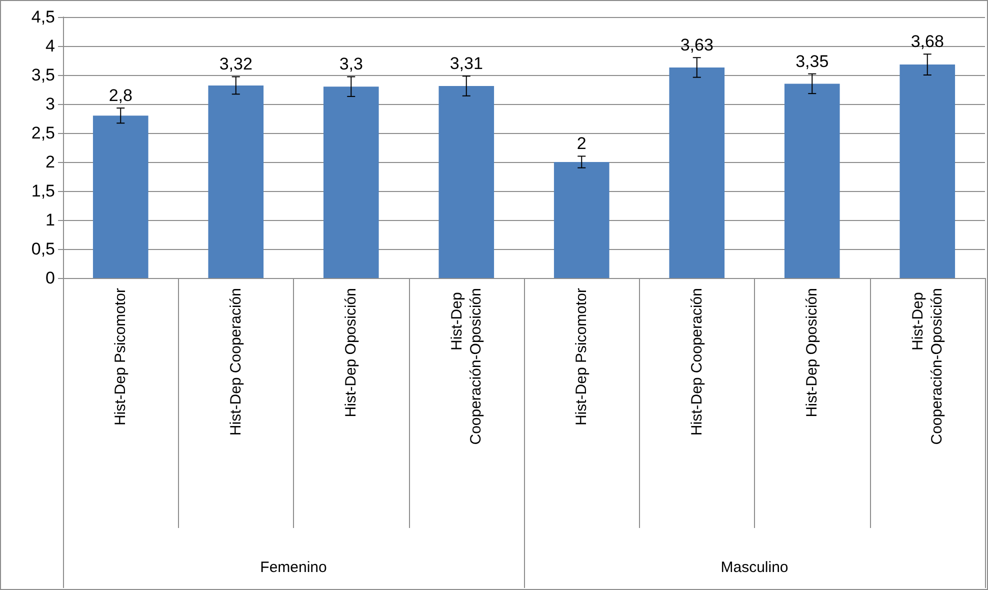  I want to click on data-label: 3,3, so click(351, 64).